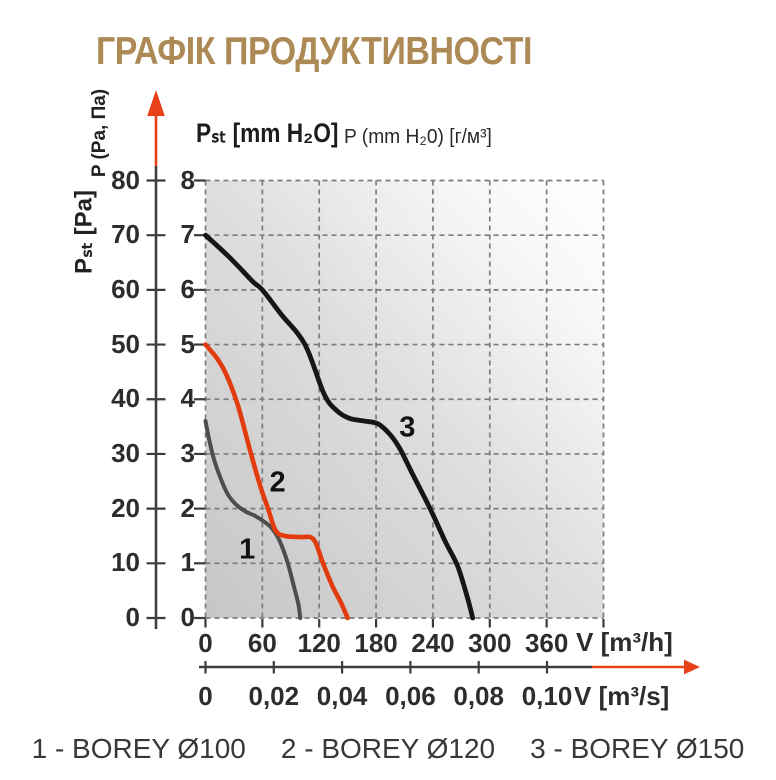 The height and width of the screenshot is (780, 776). What do you see at coordinates (547, 696) in the screenshot?
I see `m3s-tick-label-0,10: 0,10` at bounding box center [547, 696].